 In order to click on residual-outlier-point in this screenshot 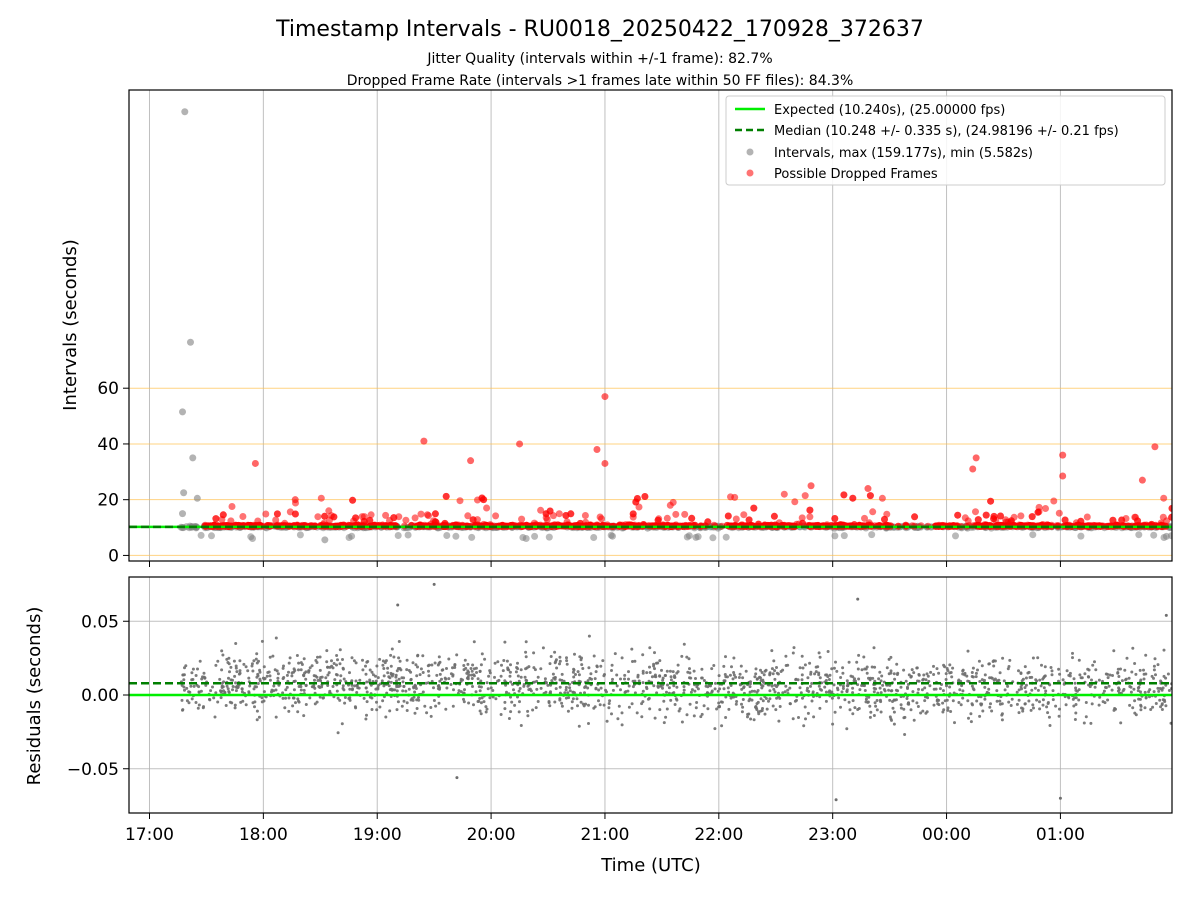, I will do `click(1166, 615)`.